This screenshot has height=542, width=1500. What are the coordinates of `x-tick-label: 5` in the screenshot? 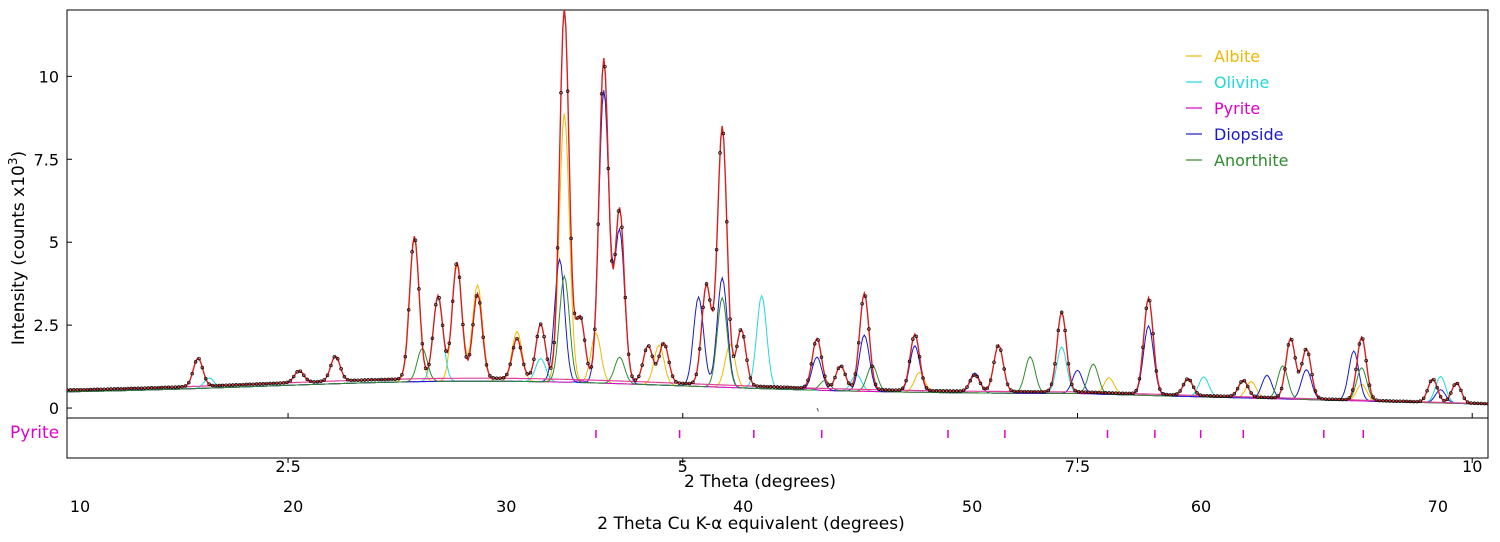 It's located at (683, 466).